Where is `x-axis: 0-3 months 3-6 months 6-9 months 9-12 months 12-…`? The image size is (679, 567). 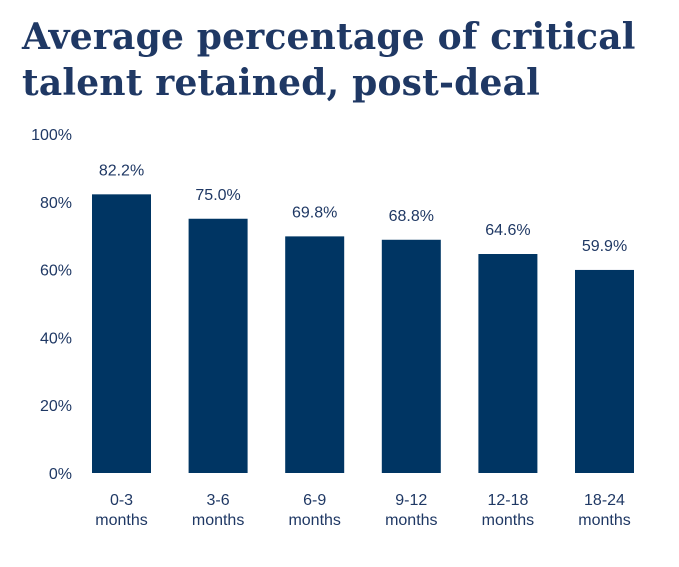
x-axis: 0-3 months 3-6 months 6-9 months 9-12 months 12-… is located at coordinates (362, 510).